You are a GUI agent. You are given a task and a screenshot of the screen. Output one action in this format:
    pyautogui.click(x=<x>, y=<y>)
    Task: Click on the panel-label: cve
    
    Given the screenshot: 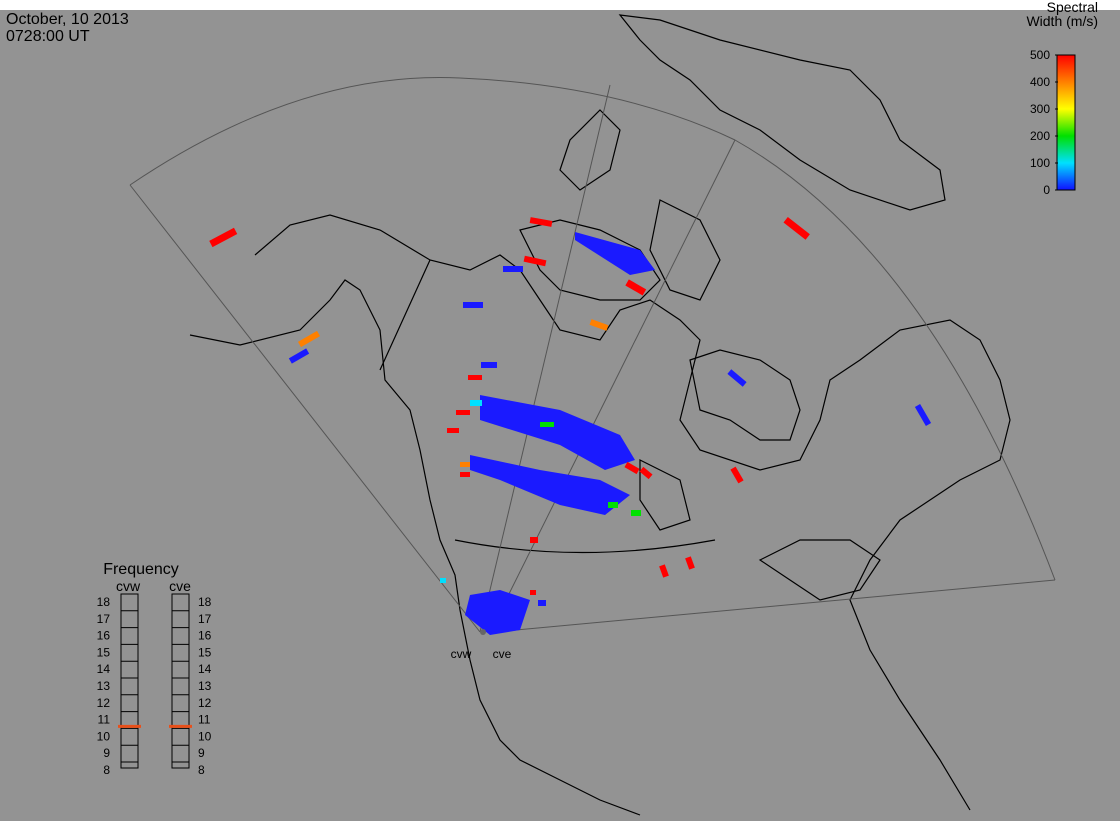 What is the action you would take?
    pyautogui.click(x=180, y=586)
    